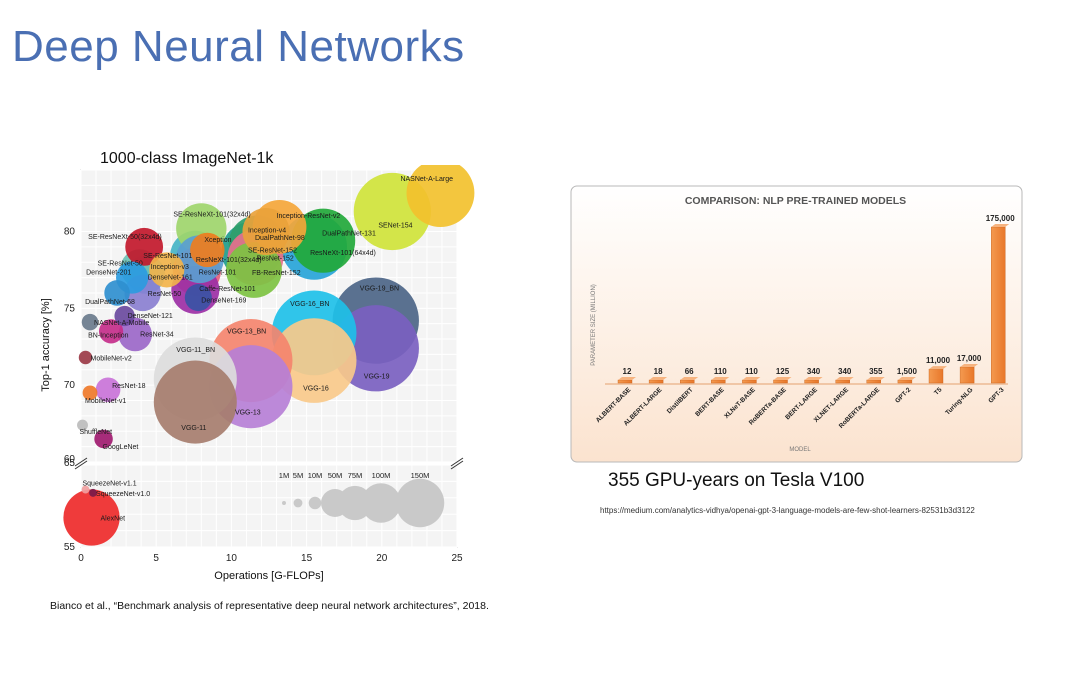 The image size is (1080, 675). What do you see at coordinates (110, 302) in the screenshot?
I see `bubble-label-dualpathnet-68: DualPathNet-68` at bounding box center [110, 302].